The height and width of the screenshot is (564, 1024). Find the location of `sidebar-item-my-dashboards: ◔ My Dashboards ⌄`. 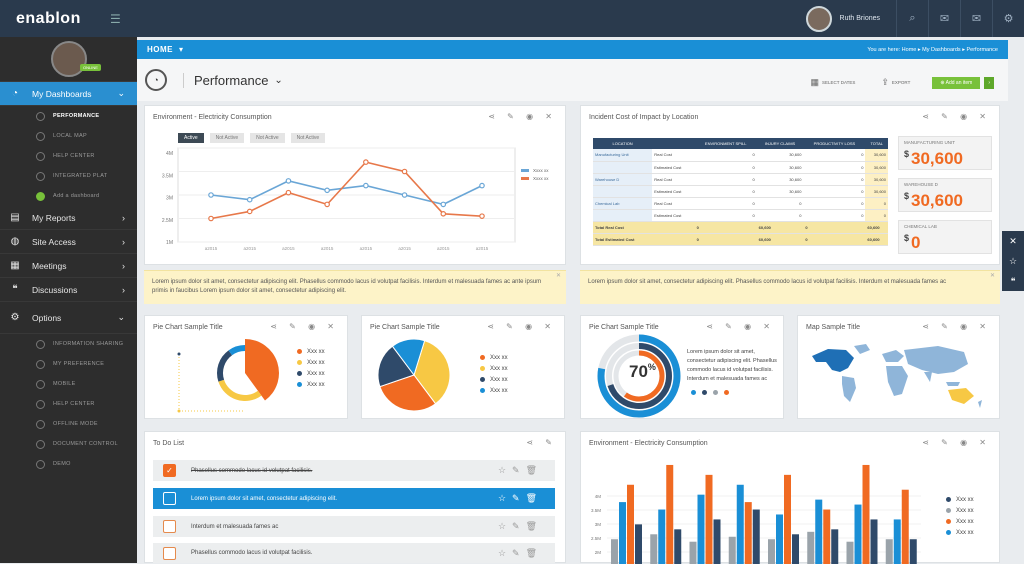

sidebar-item-my-dashboards: ◔ My Dashboards ⌄ is located at coordinates (68, 94).